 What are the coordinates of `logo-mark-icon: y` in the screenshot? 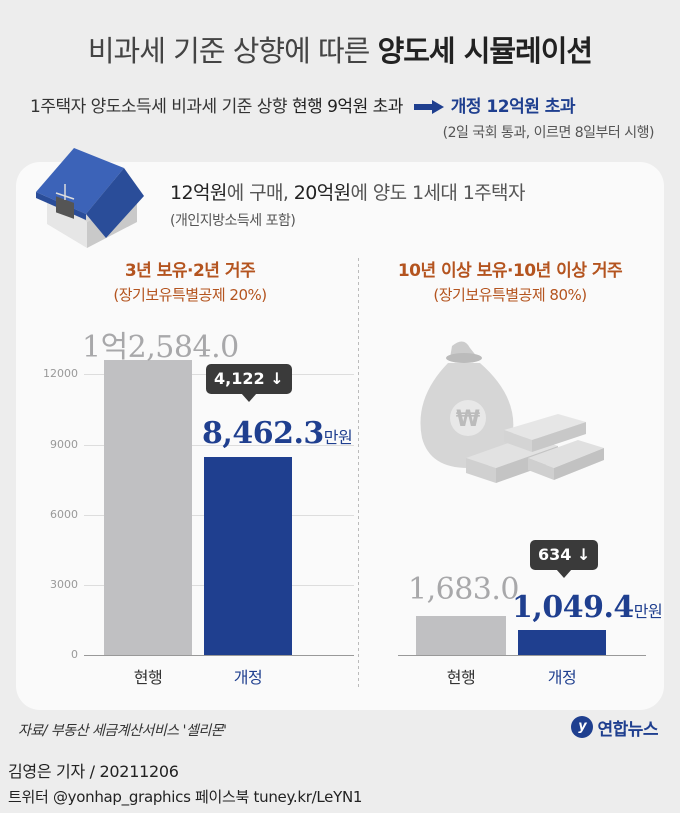 It's located at (582, 727).